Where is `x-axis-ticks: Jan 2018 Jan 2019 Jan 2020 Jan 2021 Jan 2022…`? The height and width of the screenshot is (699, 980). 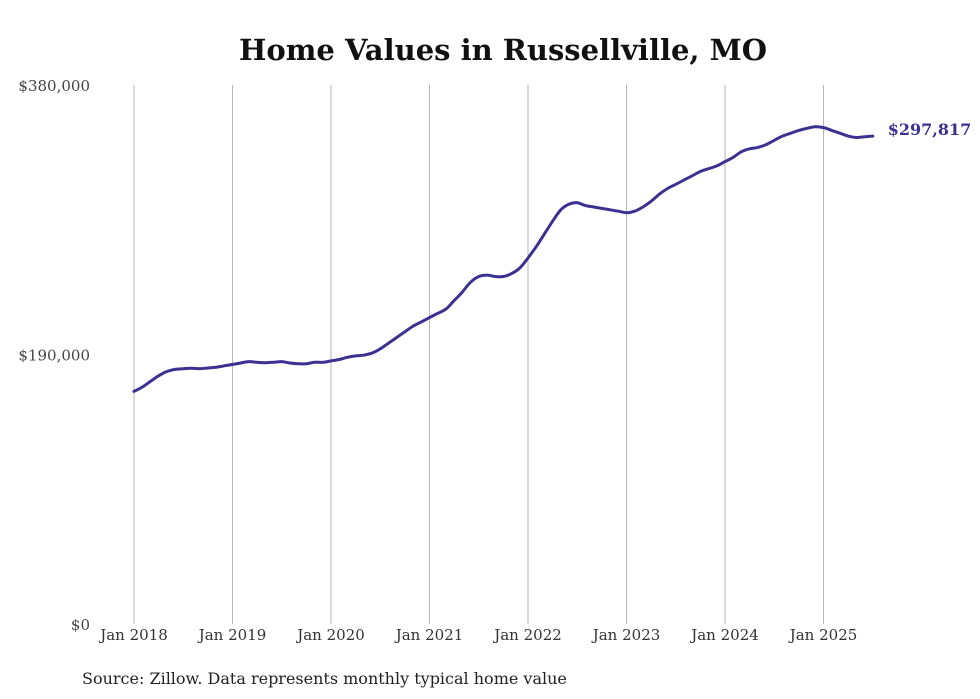 x-axis-ticks: Jan 2018 Jan 2019 Jan 2020 Jan 2021 Jan 2022… is located at coordinates (477, 635).